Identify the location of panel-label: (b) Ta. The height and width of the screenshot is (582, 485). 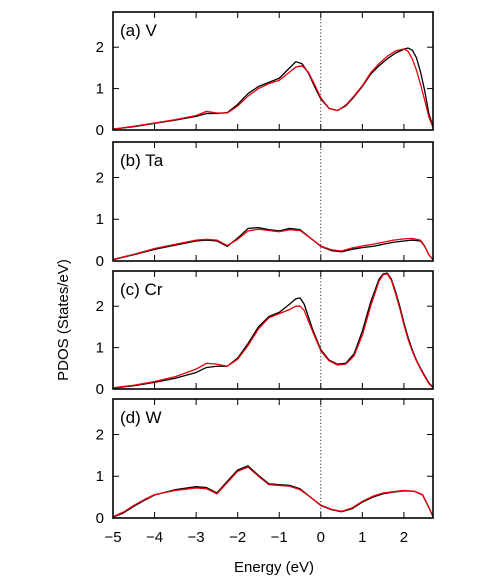
(142, 160).